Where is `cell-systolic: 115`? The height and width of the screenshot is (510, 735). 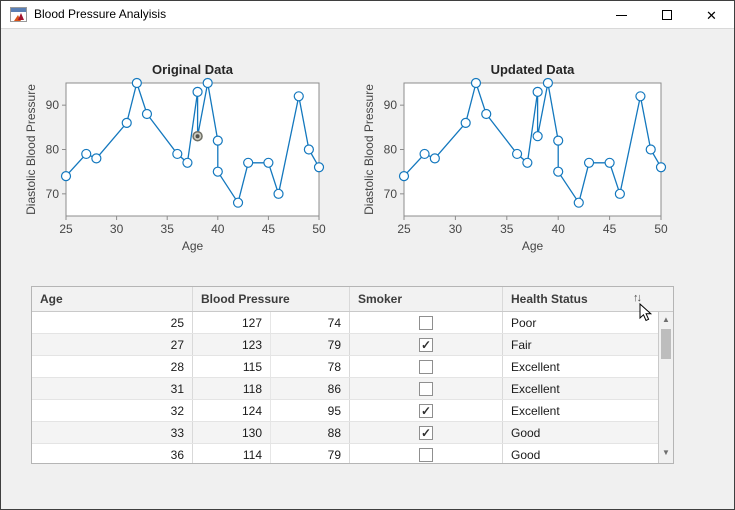
cell-systolic: 115 is located at coordinates (232, 366).